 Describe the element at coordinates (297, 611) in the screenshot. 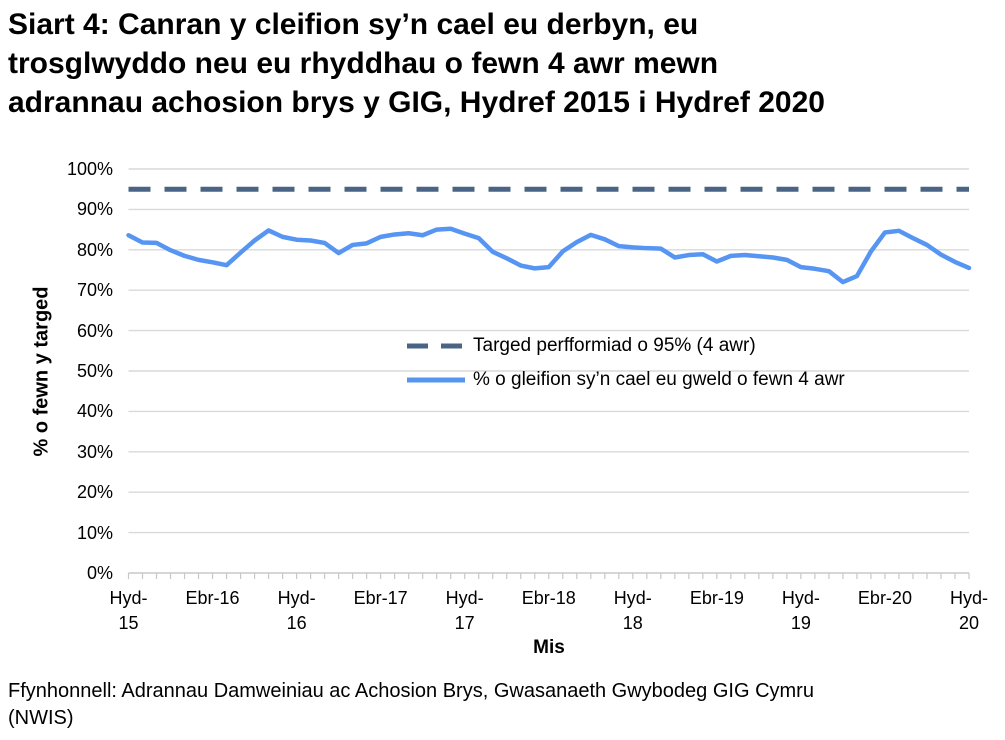

I see `x-tick-label: Hyd- 16` at that location.